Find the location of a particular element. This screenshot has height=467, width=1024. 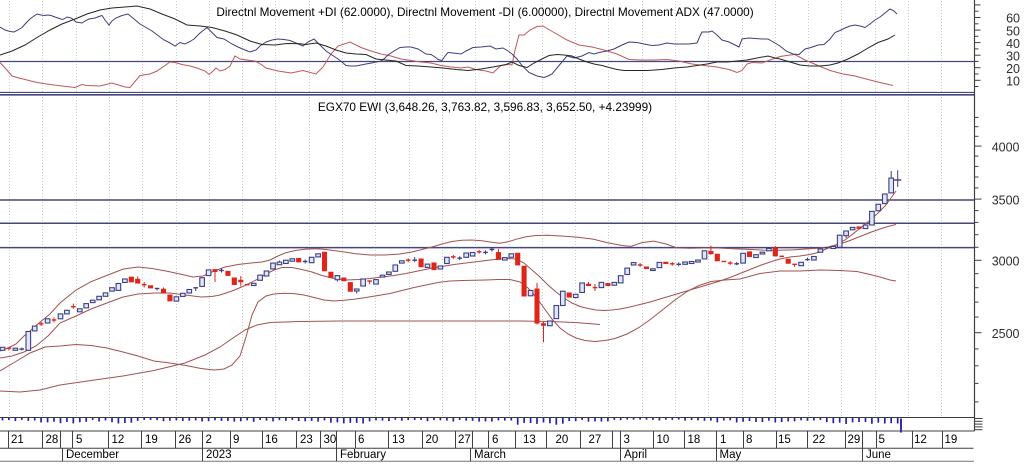

svg-text: 15 is located at coordinates (784, 440).